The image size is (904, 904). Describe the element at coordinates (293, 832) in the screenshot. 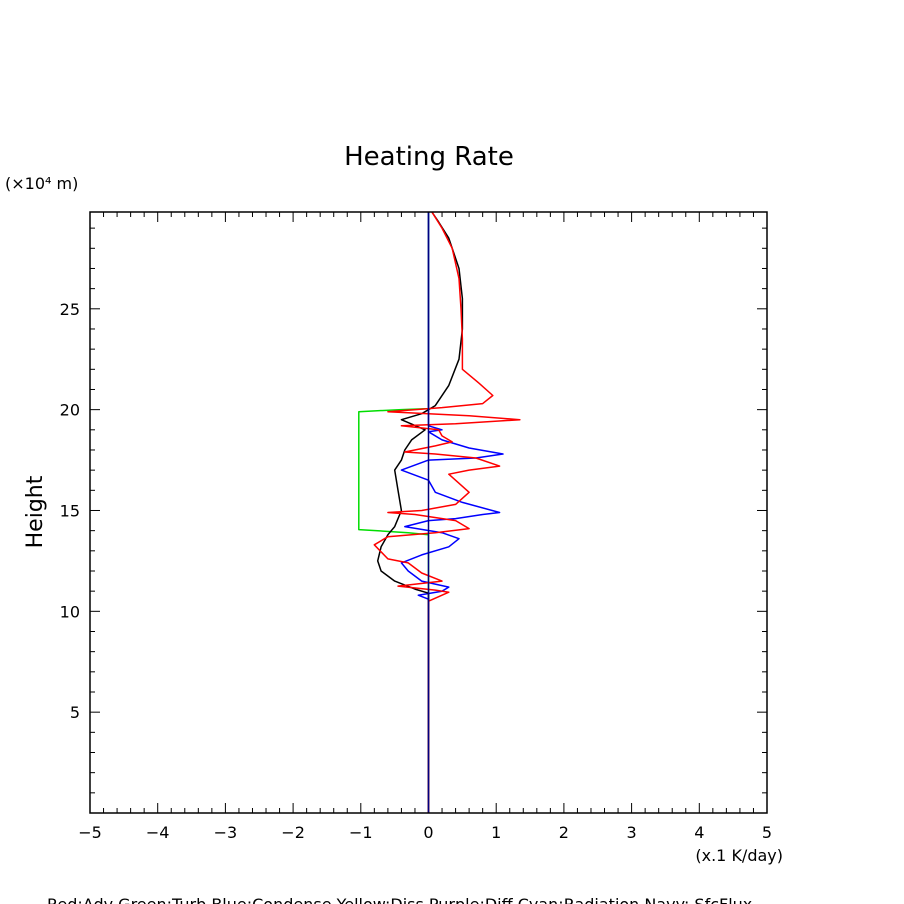

I see `x-tick-label: −2` at that location.